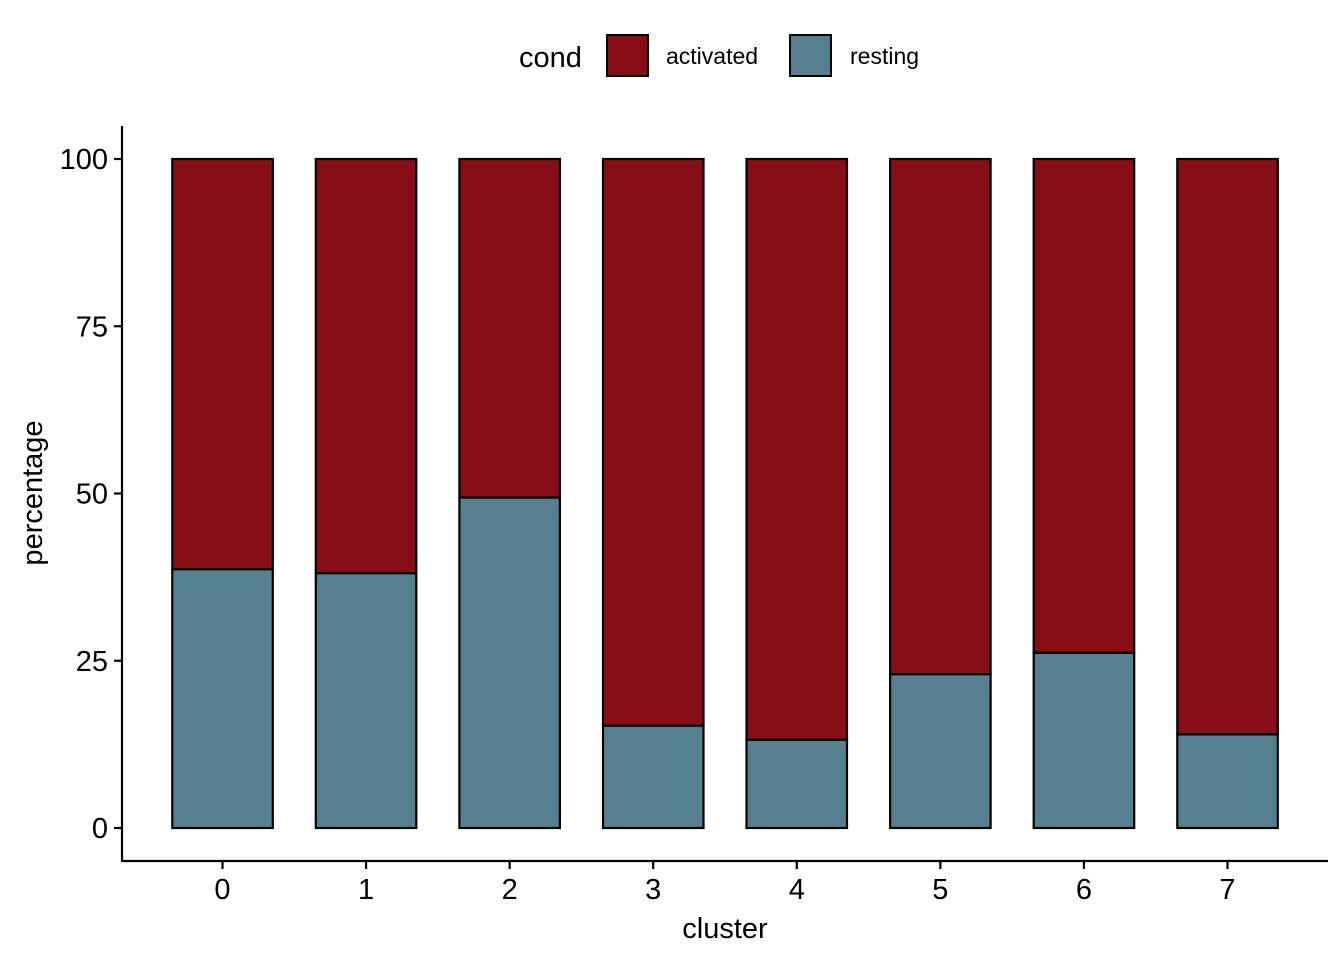 The width and height of the screenshot is (1344, 960). I want to click on x-tick-label-6: 6, so click(1084, 890).